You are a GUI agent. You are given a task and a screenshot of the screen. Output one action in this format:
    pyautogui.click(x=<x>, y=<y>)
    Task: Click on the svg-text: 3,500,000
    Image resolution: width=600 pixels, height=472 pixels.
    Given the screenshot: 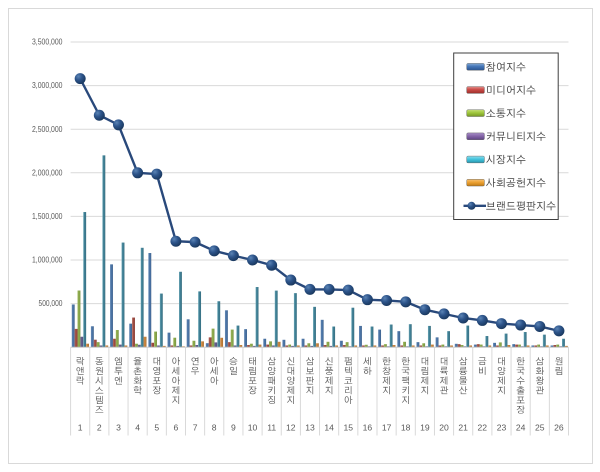 What is the action you would take?
    pyautogui.click(x=47, y=42)
    